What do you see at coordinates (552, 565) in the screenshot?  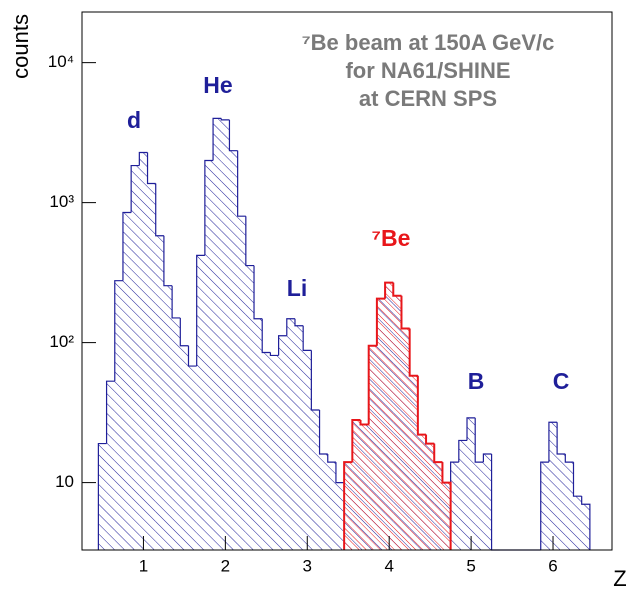 I see `x-tick-label: 6` at bounding box center [552, 565].